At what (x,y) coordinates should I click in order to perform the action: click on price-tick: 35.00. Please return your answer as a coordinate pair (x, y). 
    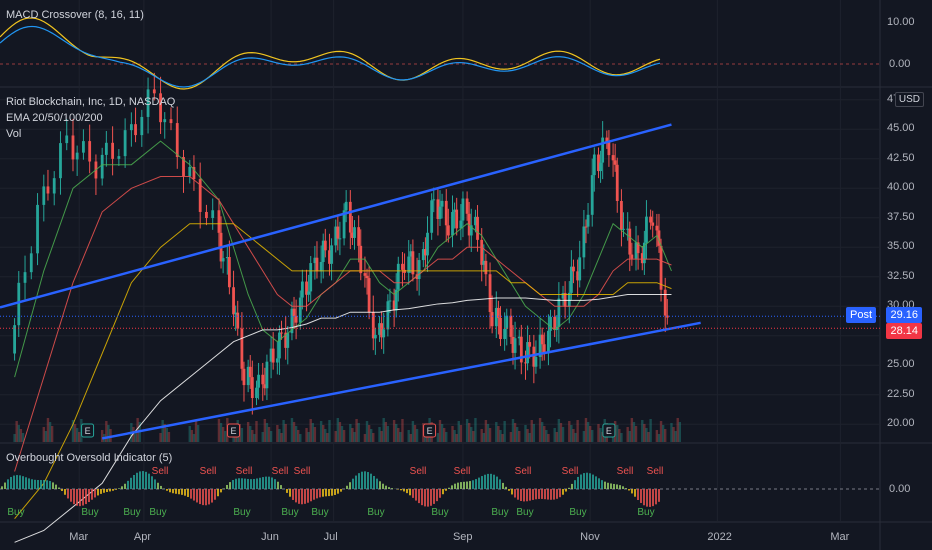
    Looking at the image, I should click on (901, 246).